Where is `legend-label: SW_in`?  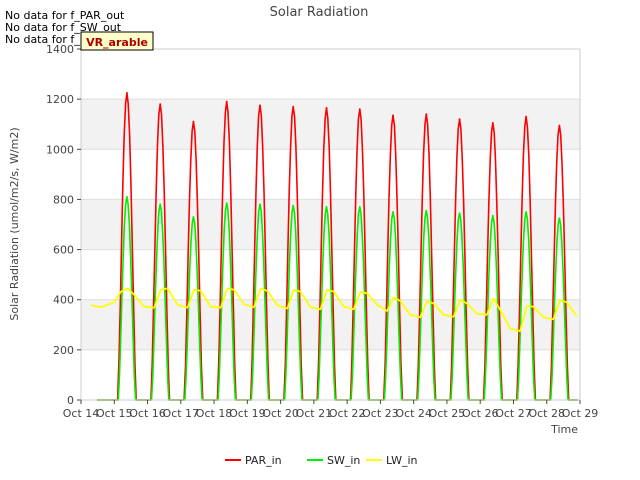
legend-label: SW_in is located at coordinates (343, 460).